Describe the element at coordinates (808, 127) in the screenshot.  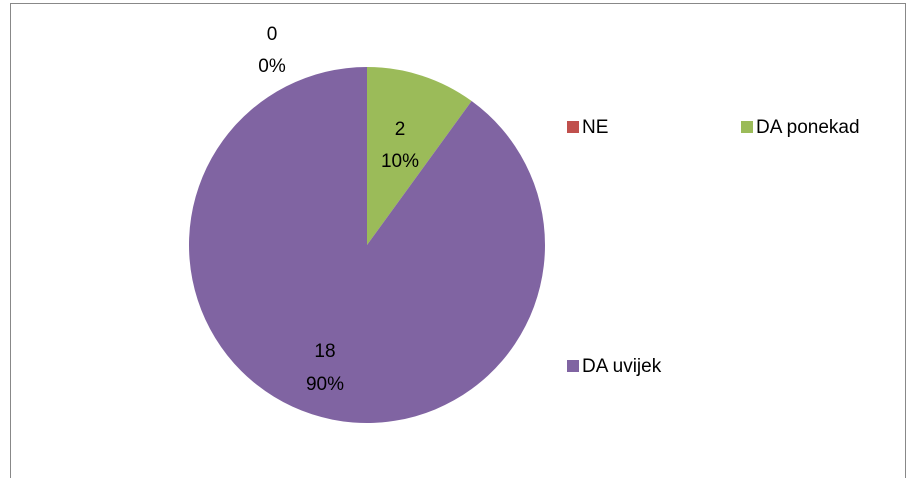
I see `legend-label: DA ponekad` at that location.